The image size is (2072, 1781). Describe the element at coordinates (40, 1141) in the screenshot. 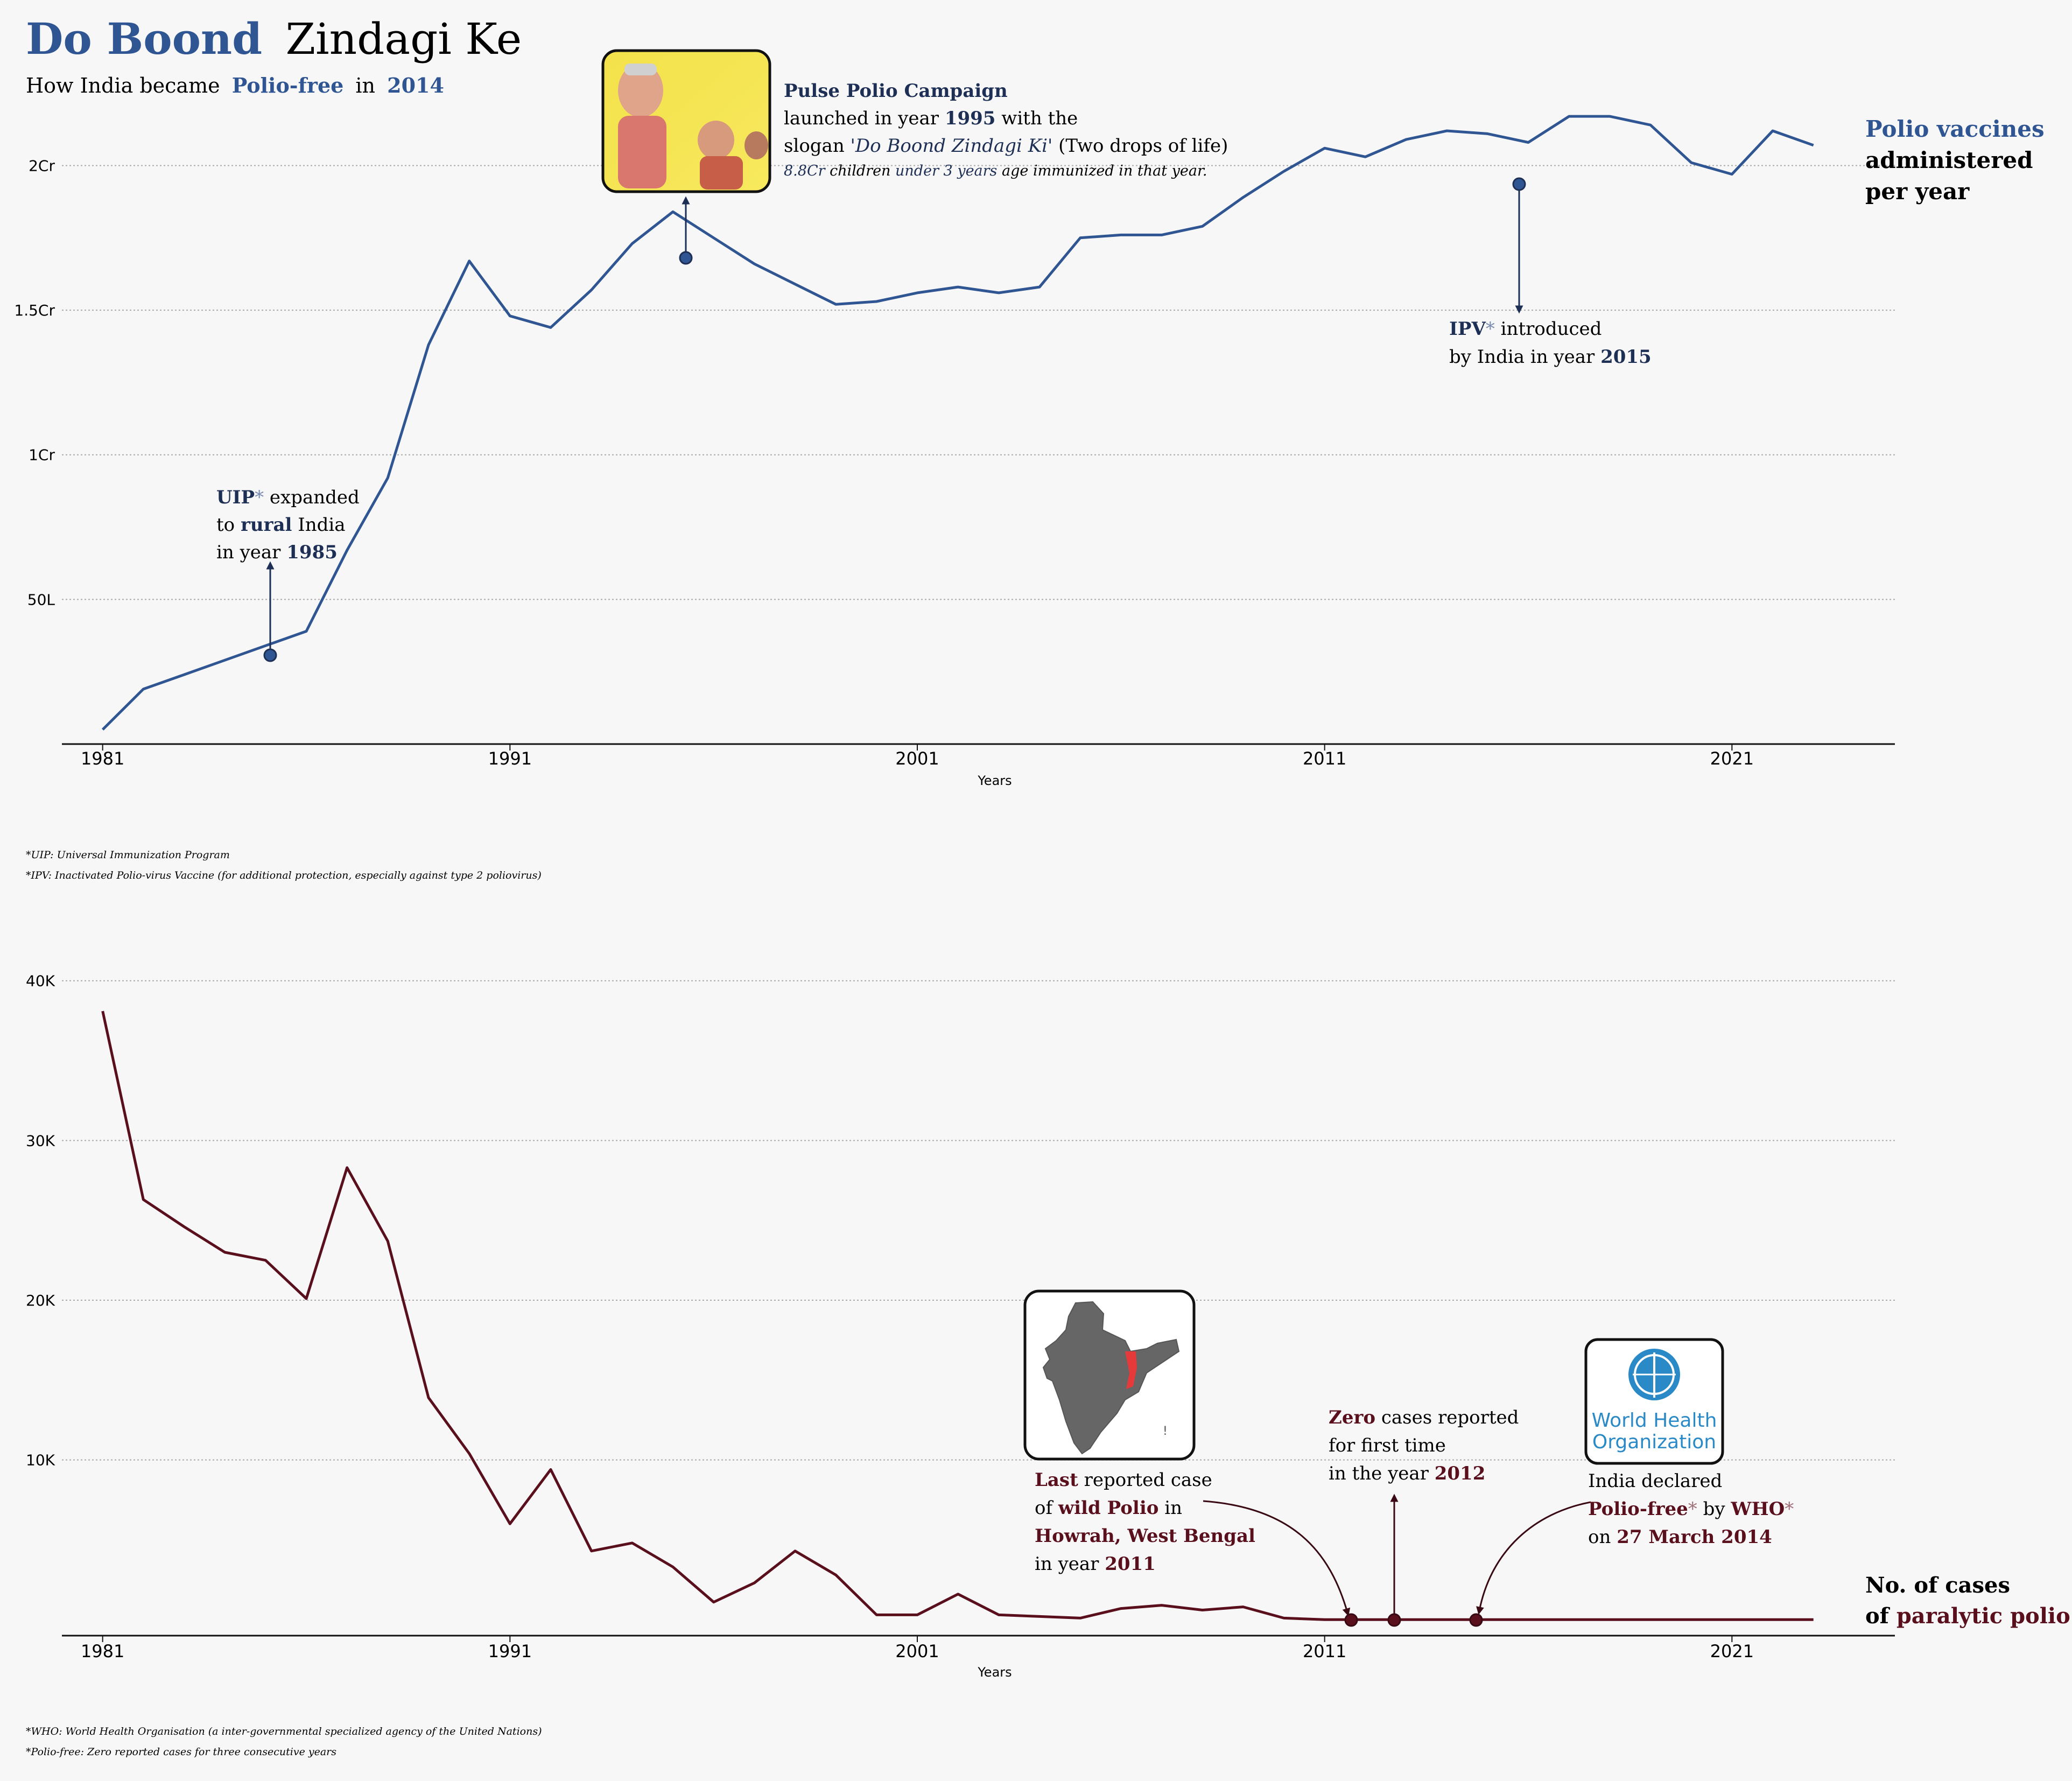

I see `y-tick-label: 30K` at that location.